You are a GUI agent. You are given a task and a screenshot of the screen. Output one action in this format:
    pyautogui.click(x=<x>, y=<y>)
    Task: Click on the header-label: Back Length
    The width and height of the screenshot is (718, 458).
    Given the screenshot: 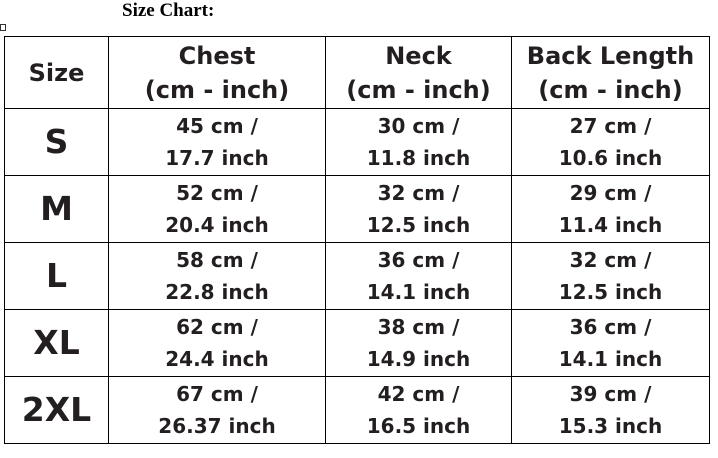 What is the action you would take?
    pyautogui.click(x=610, y=55)
    